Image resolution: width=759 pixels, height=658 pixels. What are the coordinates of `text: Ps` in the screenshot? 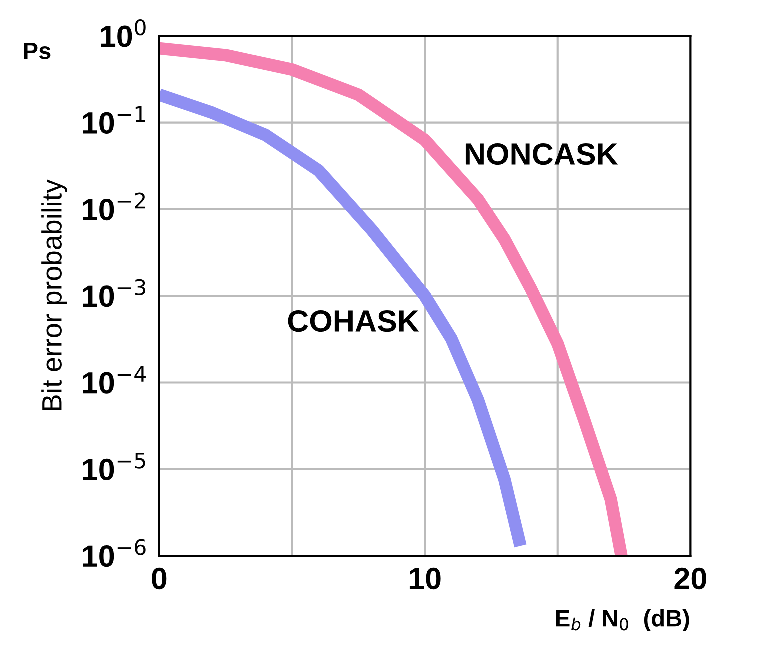 It's located at (37, 51).